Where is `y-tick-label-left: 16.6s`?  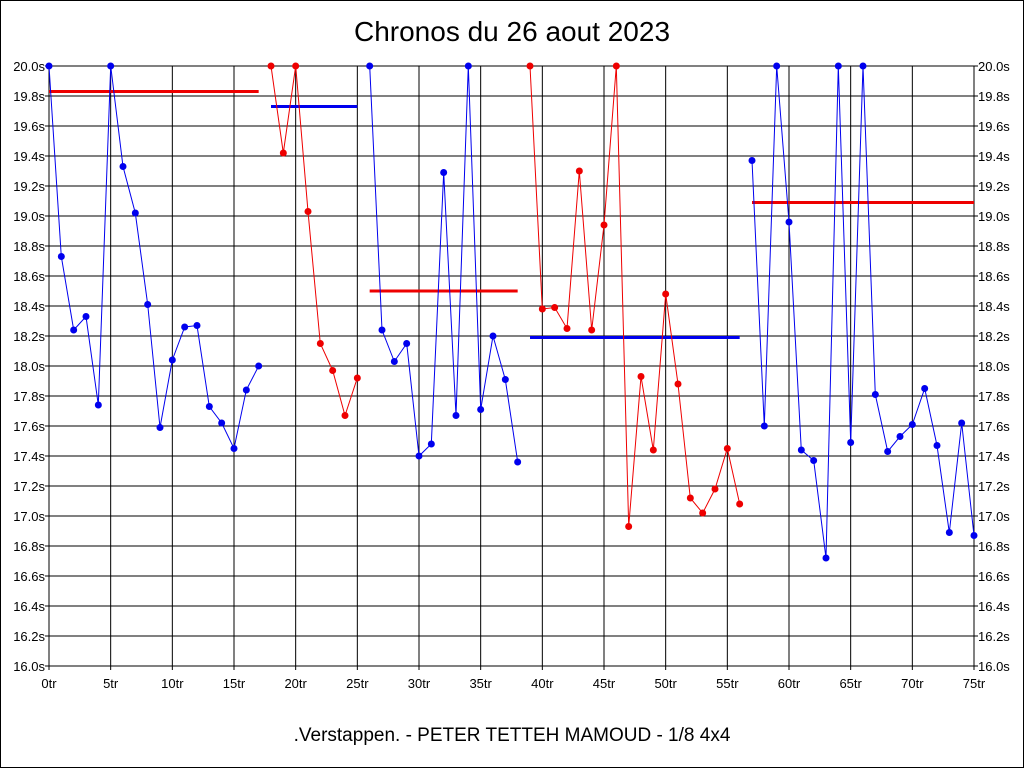
y-tick-label-left: 16.6s is located at coordinates (29, 576).